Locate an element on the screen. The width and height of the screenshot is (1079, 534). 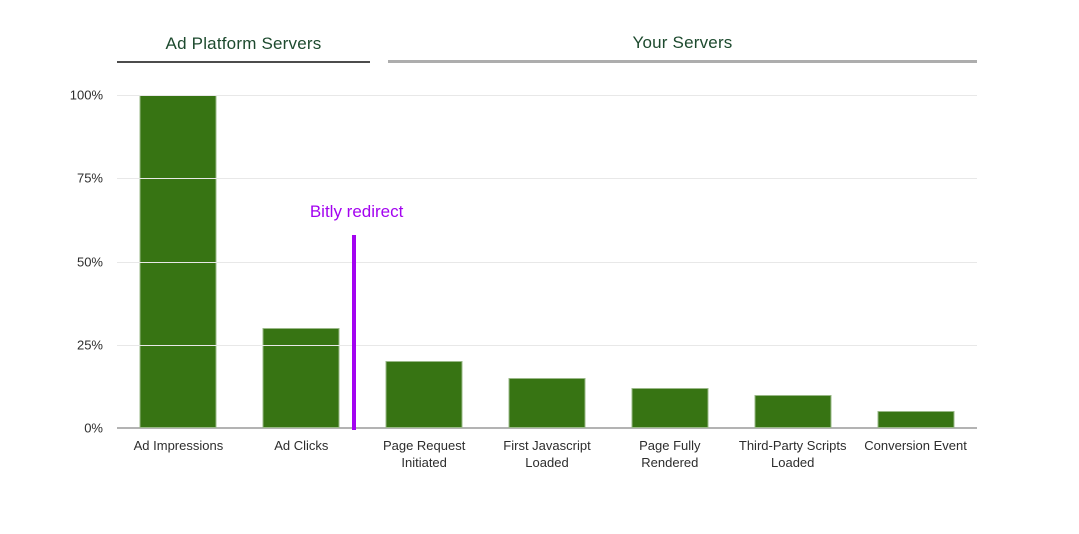
group-header-label: Ad Platform Servers is located at coordinates (243, 43).